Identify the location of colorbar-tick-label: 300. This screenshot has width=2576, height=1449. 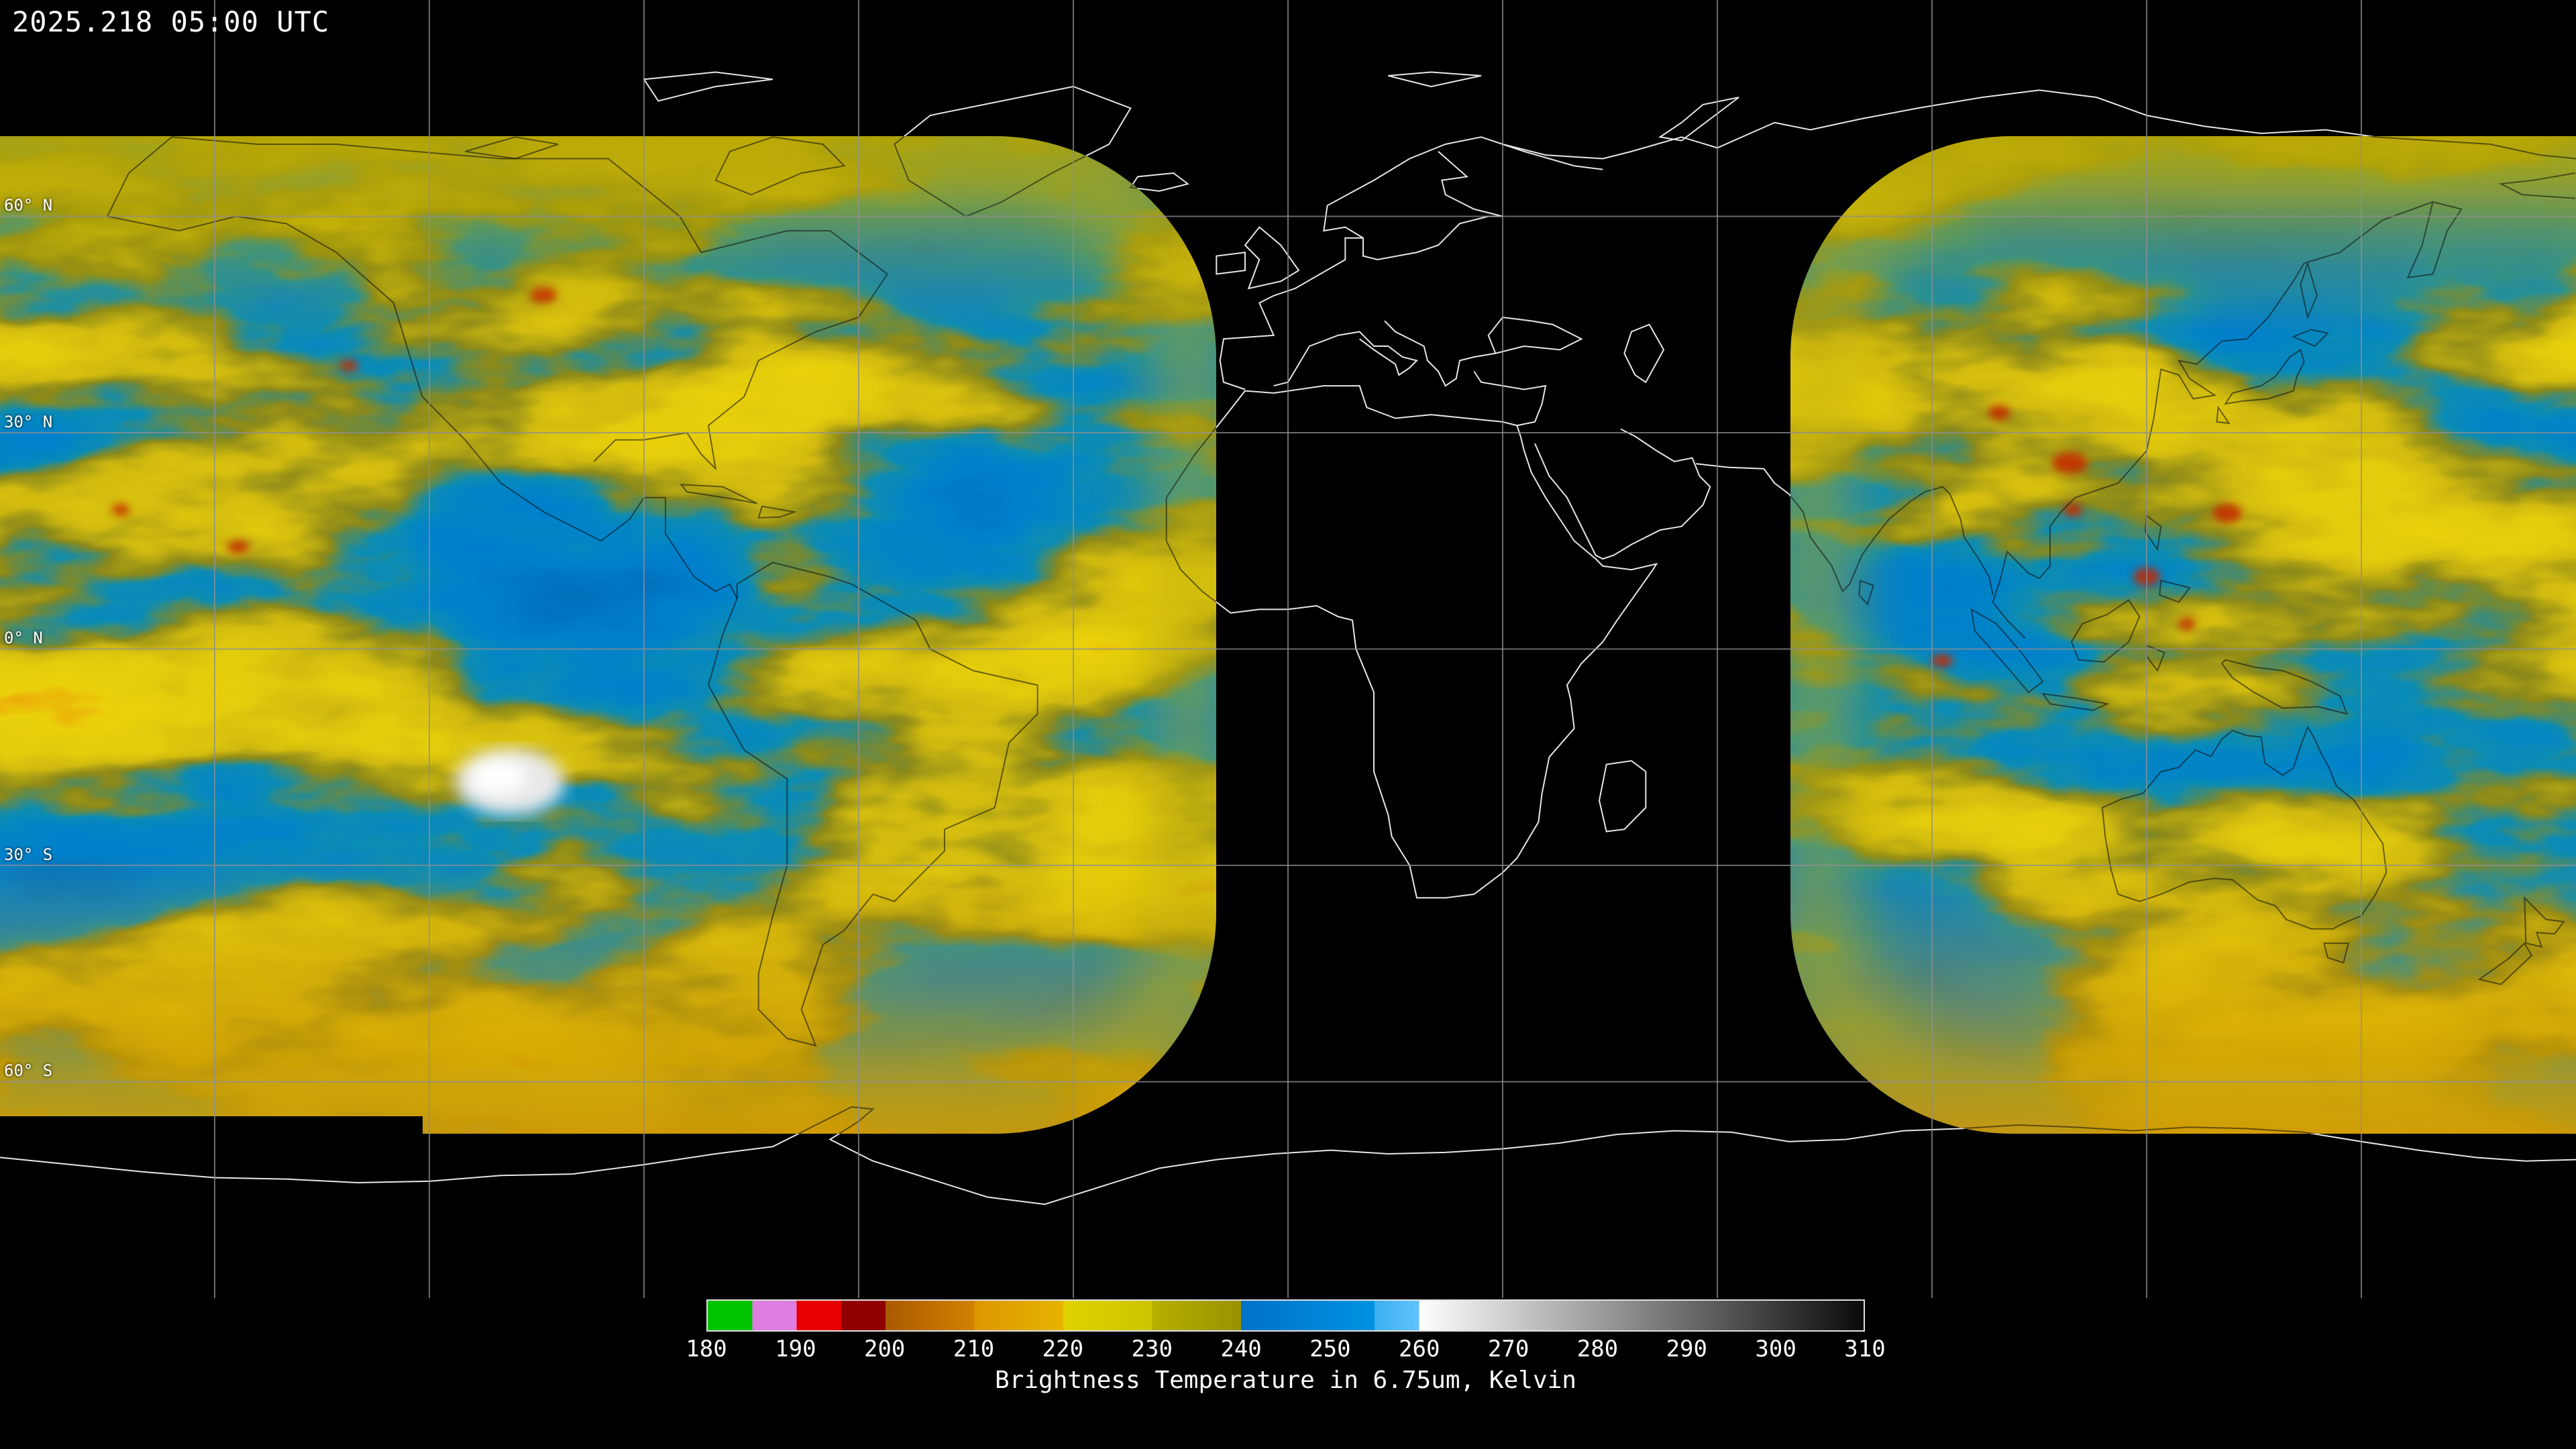
(1775, 1349).